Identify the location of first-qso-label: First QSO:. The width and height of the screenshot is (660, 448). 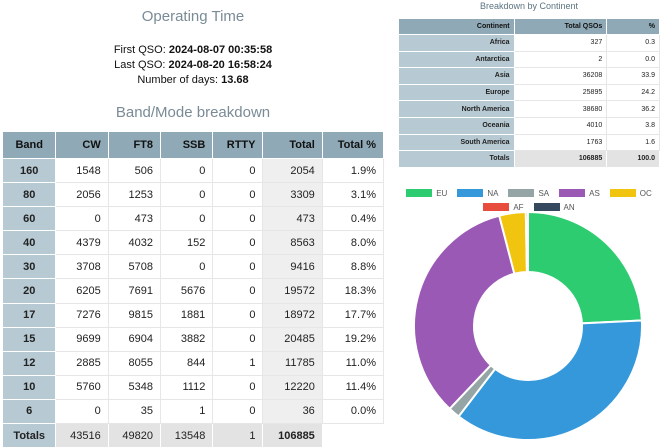
(140, 50).